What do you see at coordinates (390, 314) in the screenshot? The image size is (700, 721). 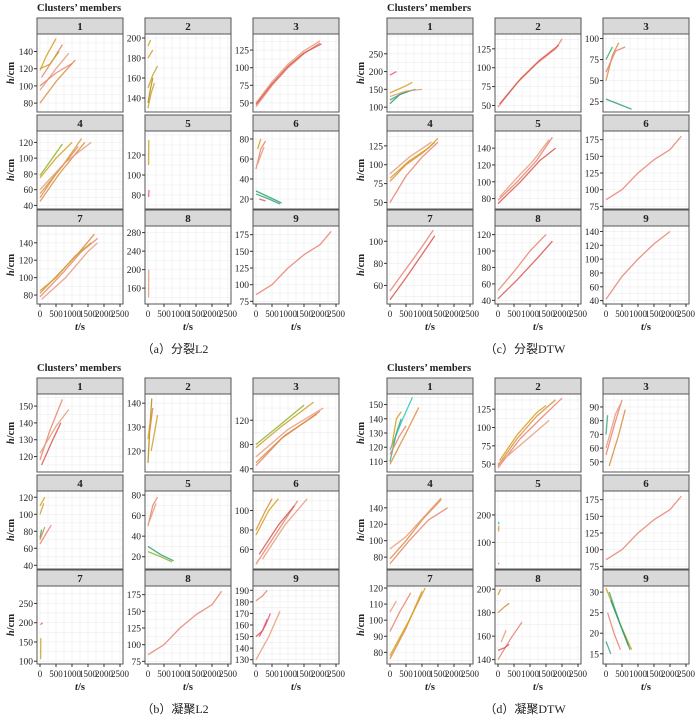 I see `x-tick-label: 0` at bounding box center [390, 314].